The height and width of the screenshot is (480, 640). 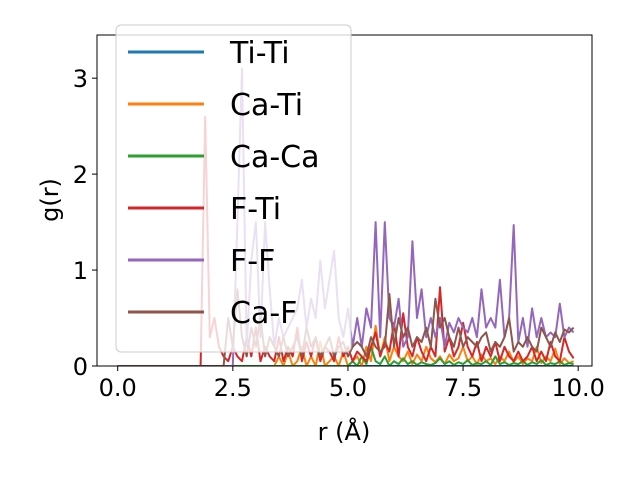 I want to click on y-axis-ticks: 0 1 2 3, so click(x=85, y=223).